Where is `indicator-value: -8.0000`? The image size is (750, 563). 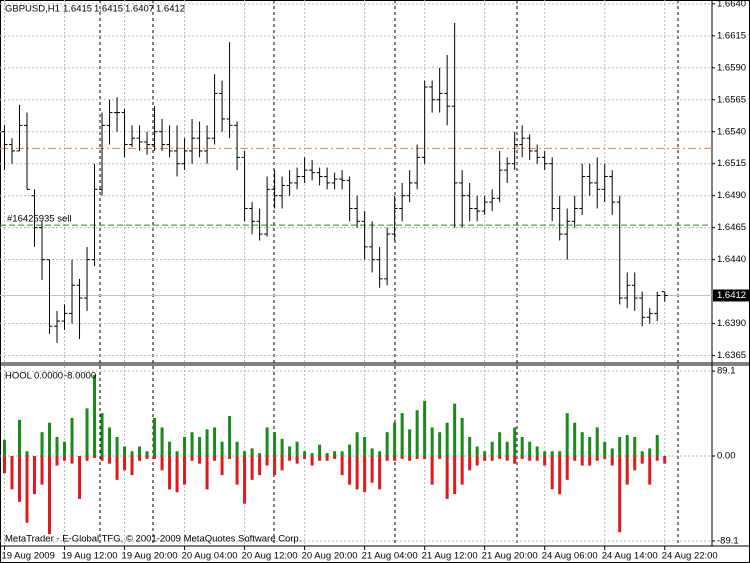 indicator-value: -8.0000 is located at coordinates (80, 376).